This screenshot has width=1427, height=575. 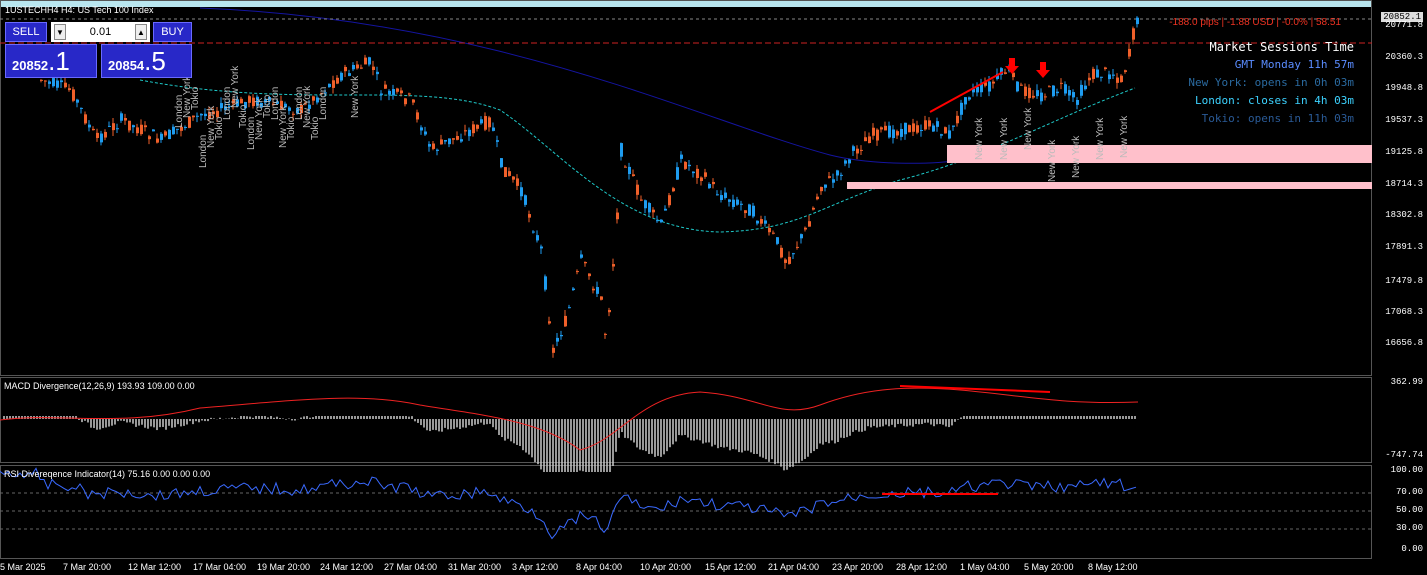 What do you see at coordinates (146, 61) in the screenshot?
I see `buy-quote-button: 20854 .5` at bounding box center [146, 61].